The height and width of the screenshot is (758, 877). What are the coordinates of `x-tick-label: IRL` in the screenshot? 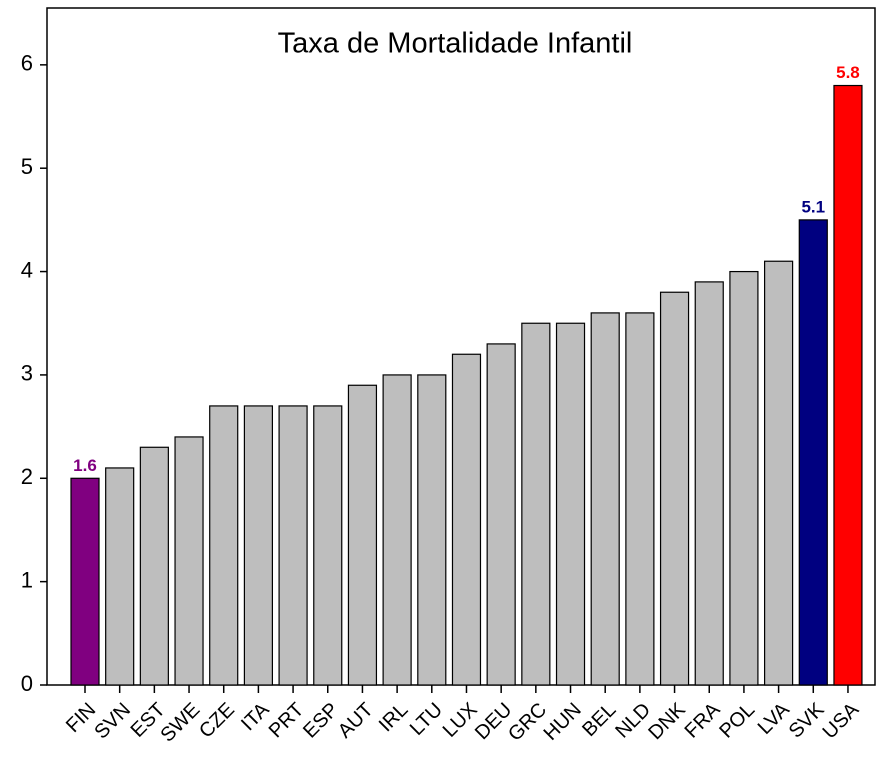 It's located at (394, 718).